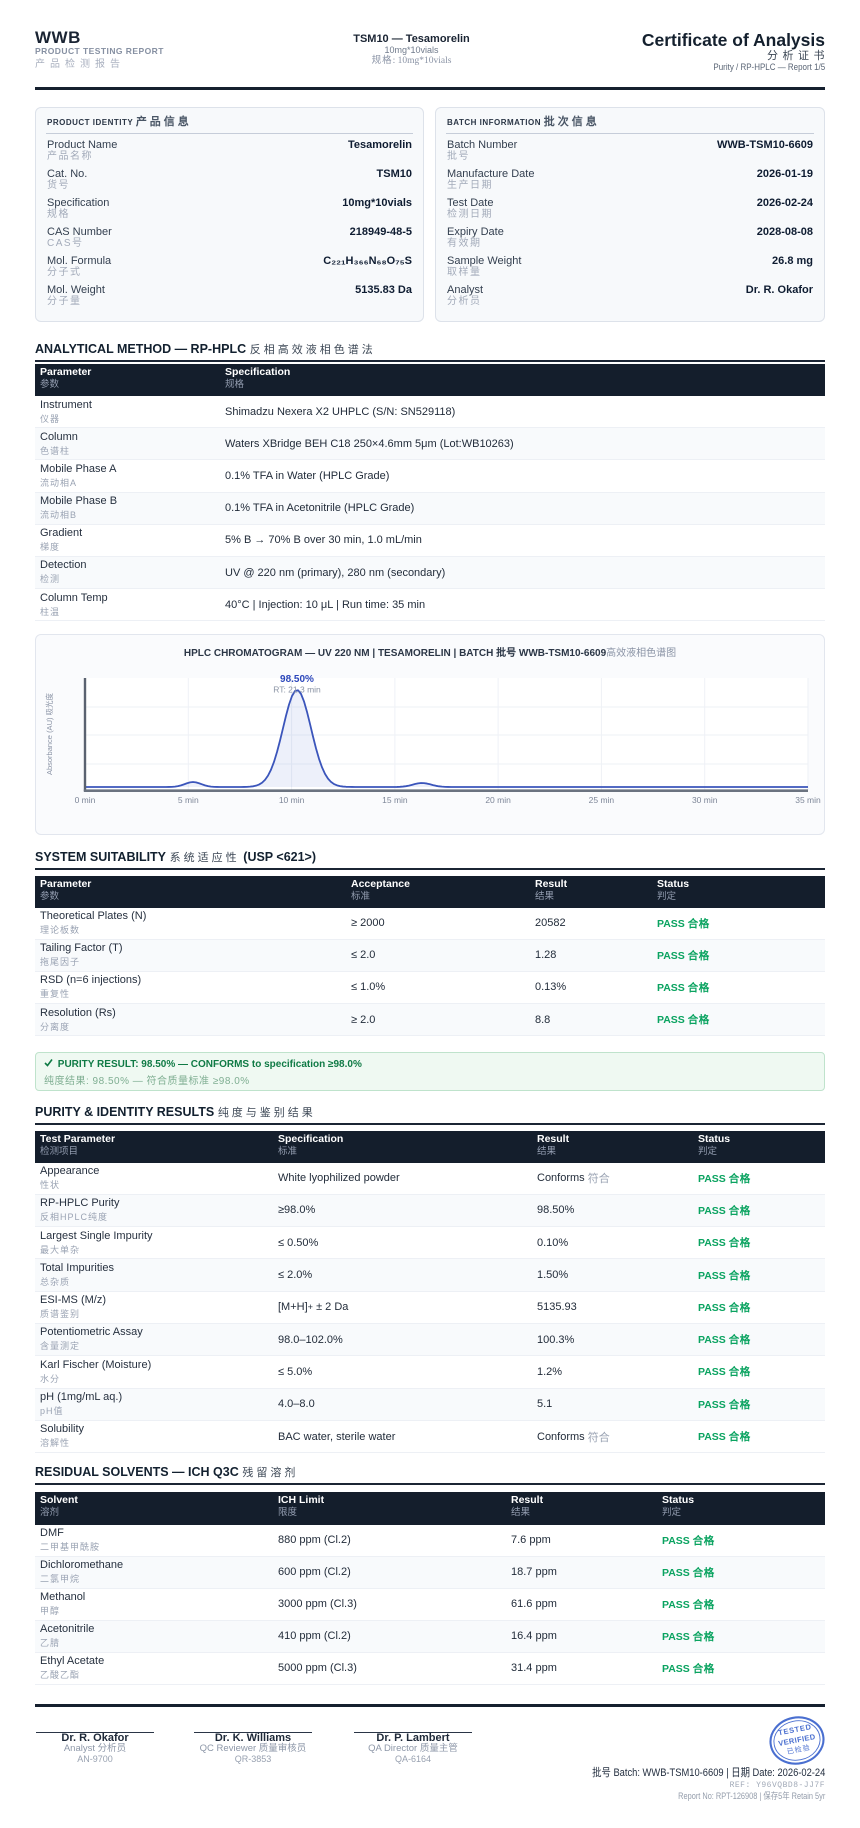 This screenshot has width=860, height=1828. What do you see at coordinates (85, 800) in the screenshot?
I see `svg-text: 0 min` at bounding box center [85, 800].